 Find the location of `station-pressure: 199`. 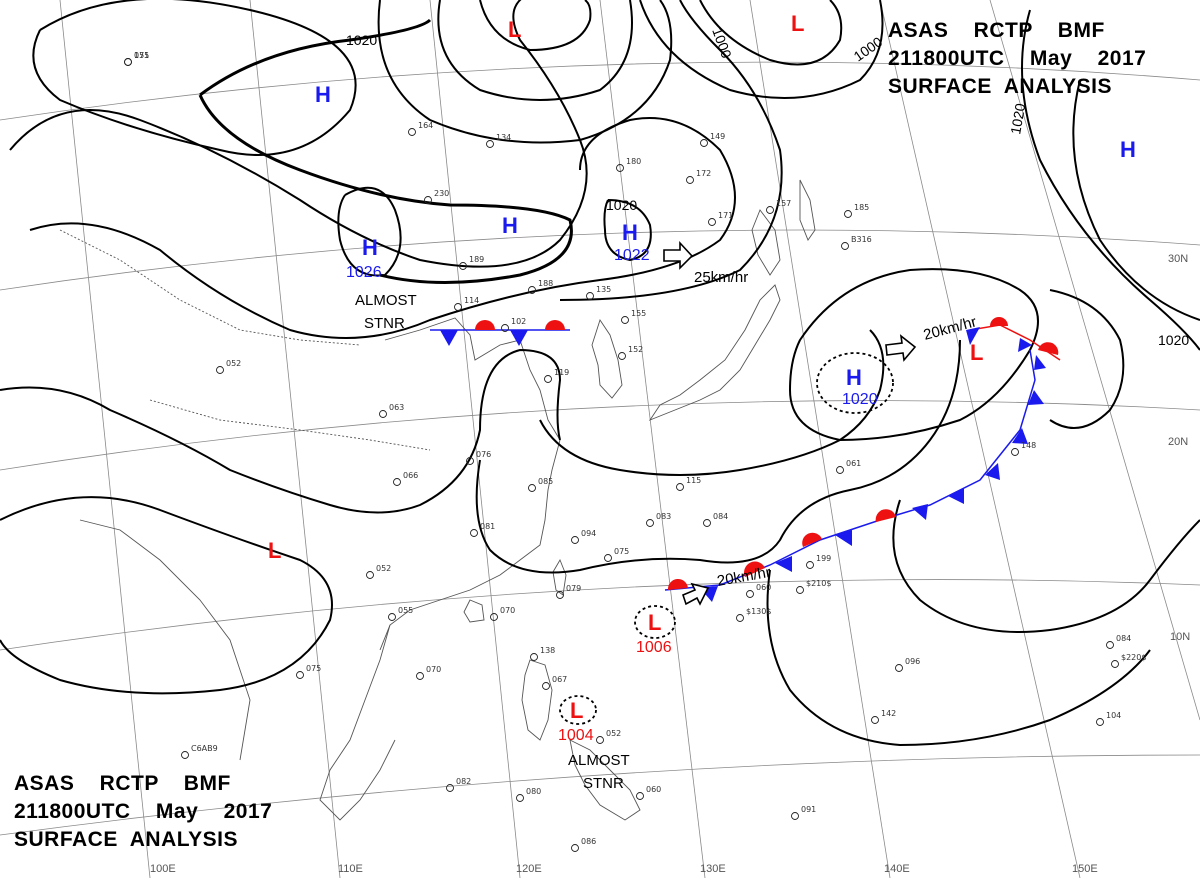

station-pressure: 199 is located at coordinates (823, 558).